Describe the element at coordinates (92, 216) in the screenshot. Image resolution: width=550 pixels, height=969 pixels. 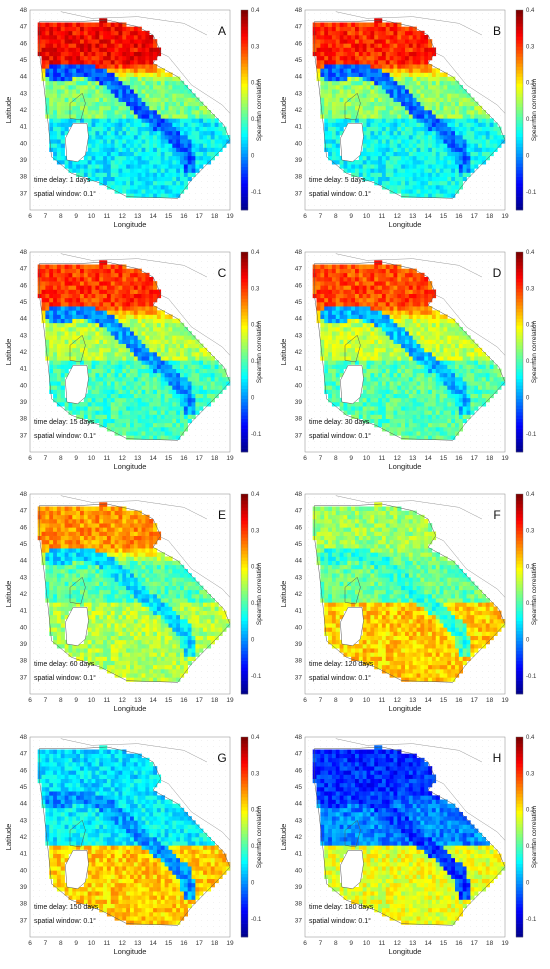
I see `x-tick-label: 10` at that location.